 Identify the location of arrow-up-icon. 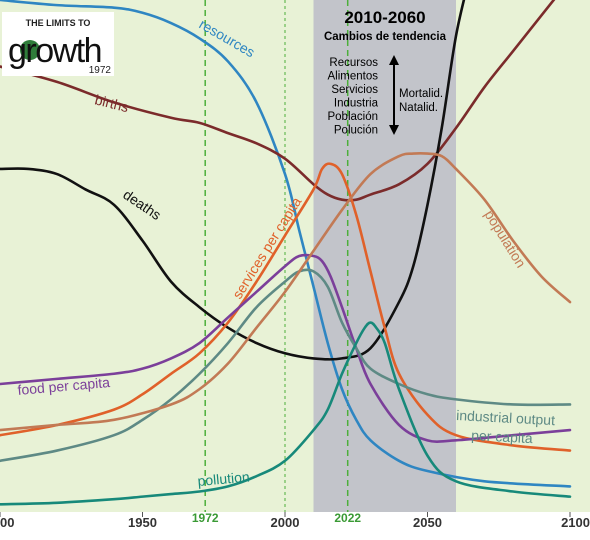
(394, 60).